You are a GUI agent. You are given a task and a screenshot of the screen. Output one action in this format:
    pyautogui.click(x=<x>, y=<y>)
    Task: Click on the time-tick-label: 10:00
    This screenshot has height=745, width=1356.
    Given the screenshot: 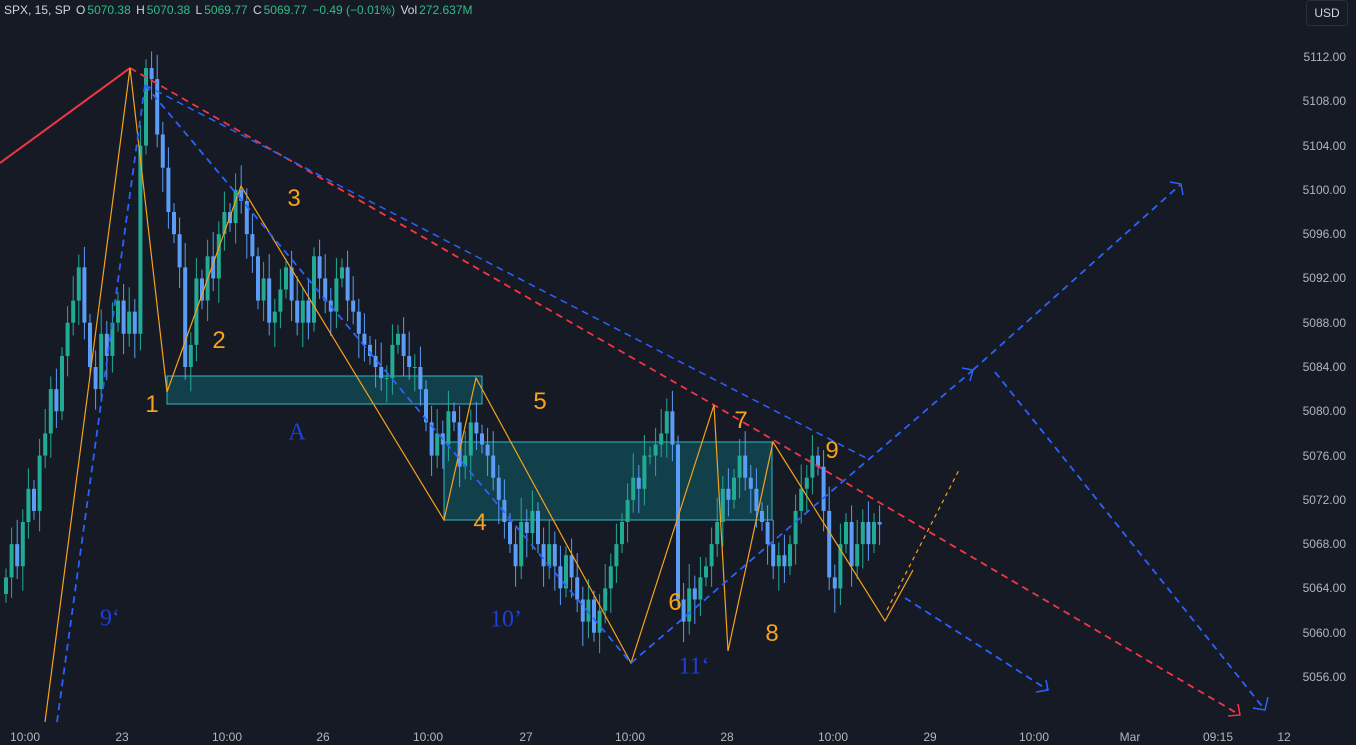 What is the action you would take?
    pyautogui.click(x=25, y=737)
    